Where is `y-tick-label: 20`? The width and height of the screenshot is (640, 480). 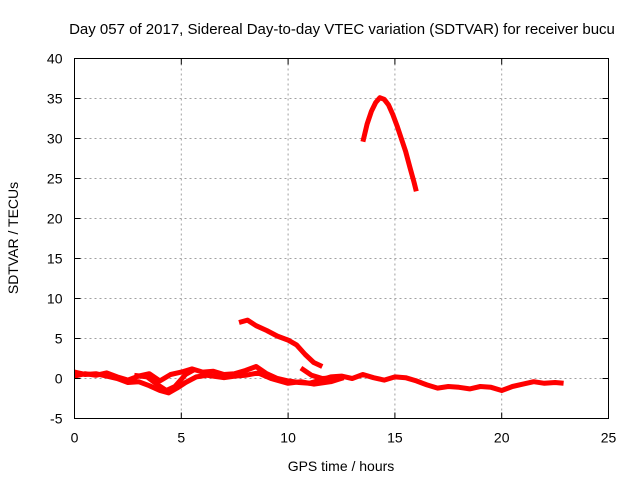 y-tick-label: 20 is located at coordinates (55, 219).